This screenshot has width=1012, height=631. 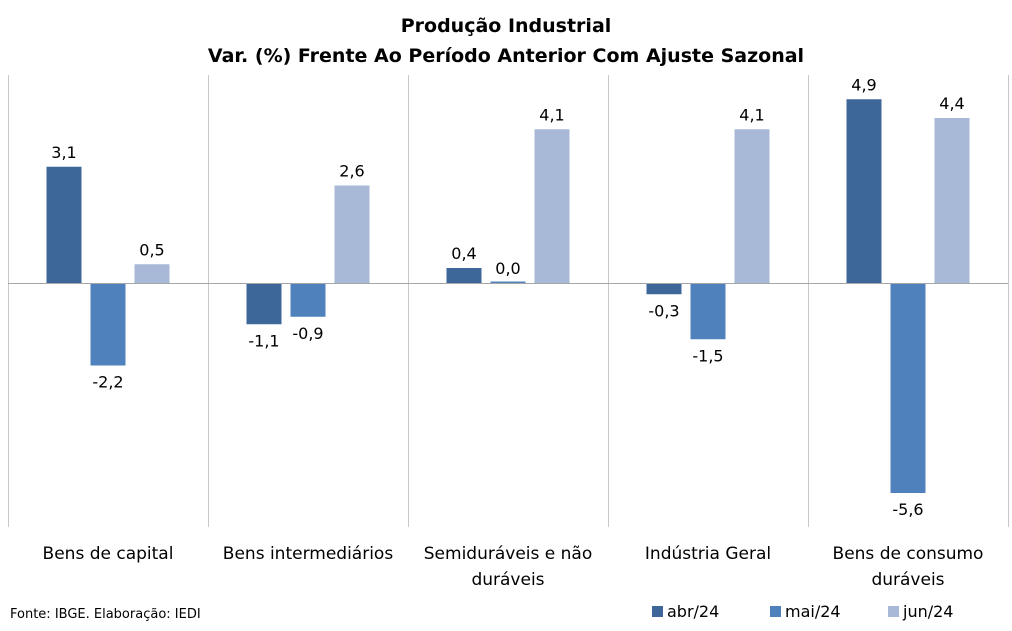 What do you see at coordinates (506, 26) in the screenshot?
I see `chart-title-line1: Produção Industrial` at bounding box center [506, 26].